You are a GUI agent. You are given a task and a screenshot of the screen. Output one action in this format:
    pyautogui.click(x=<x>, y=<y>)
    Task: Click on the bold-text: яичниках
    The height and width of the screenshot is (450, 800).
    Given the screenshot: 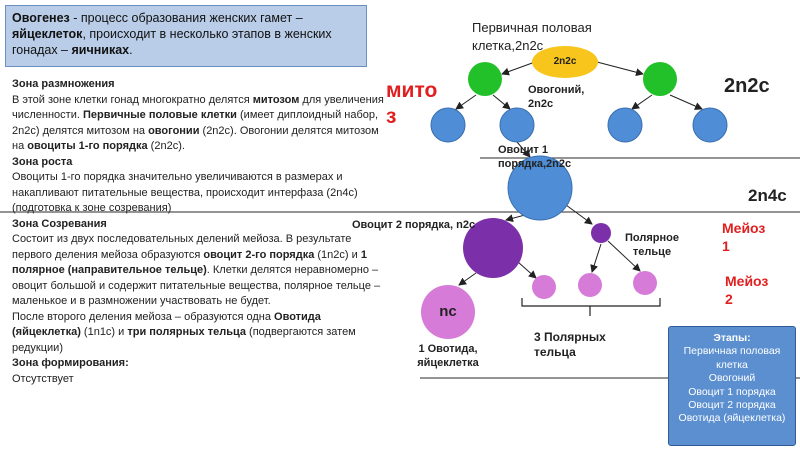 What is the action you would take?
    pyautogui.click(x=100, y=50)
    